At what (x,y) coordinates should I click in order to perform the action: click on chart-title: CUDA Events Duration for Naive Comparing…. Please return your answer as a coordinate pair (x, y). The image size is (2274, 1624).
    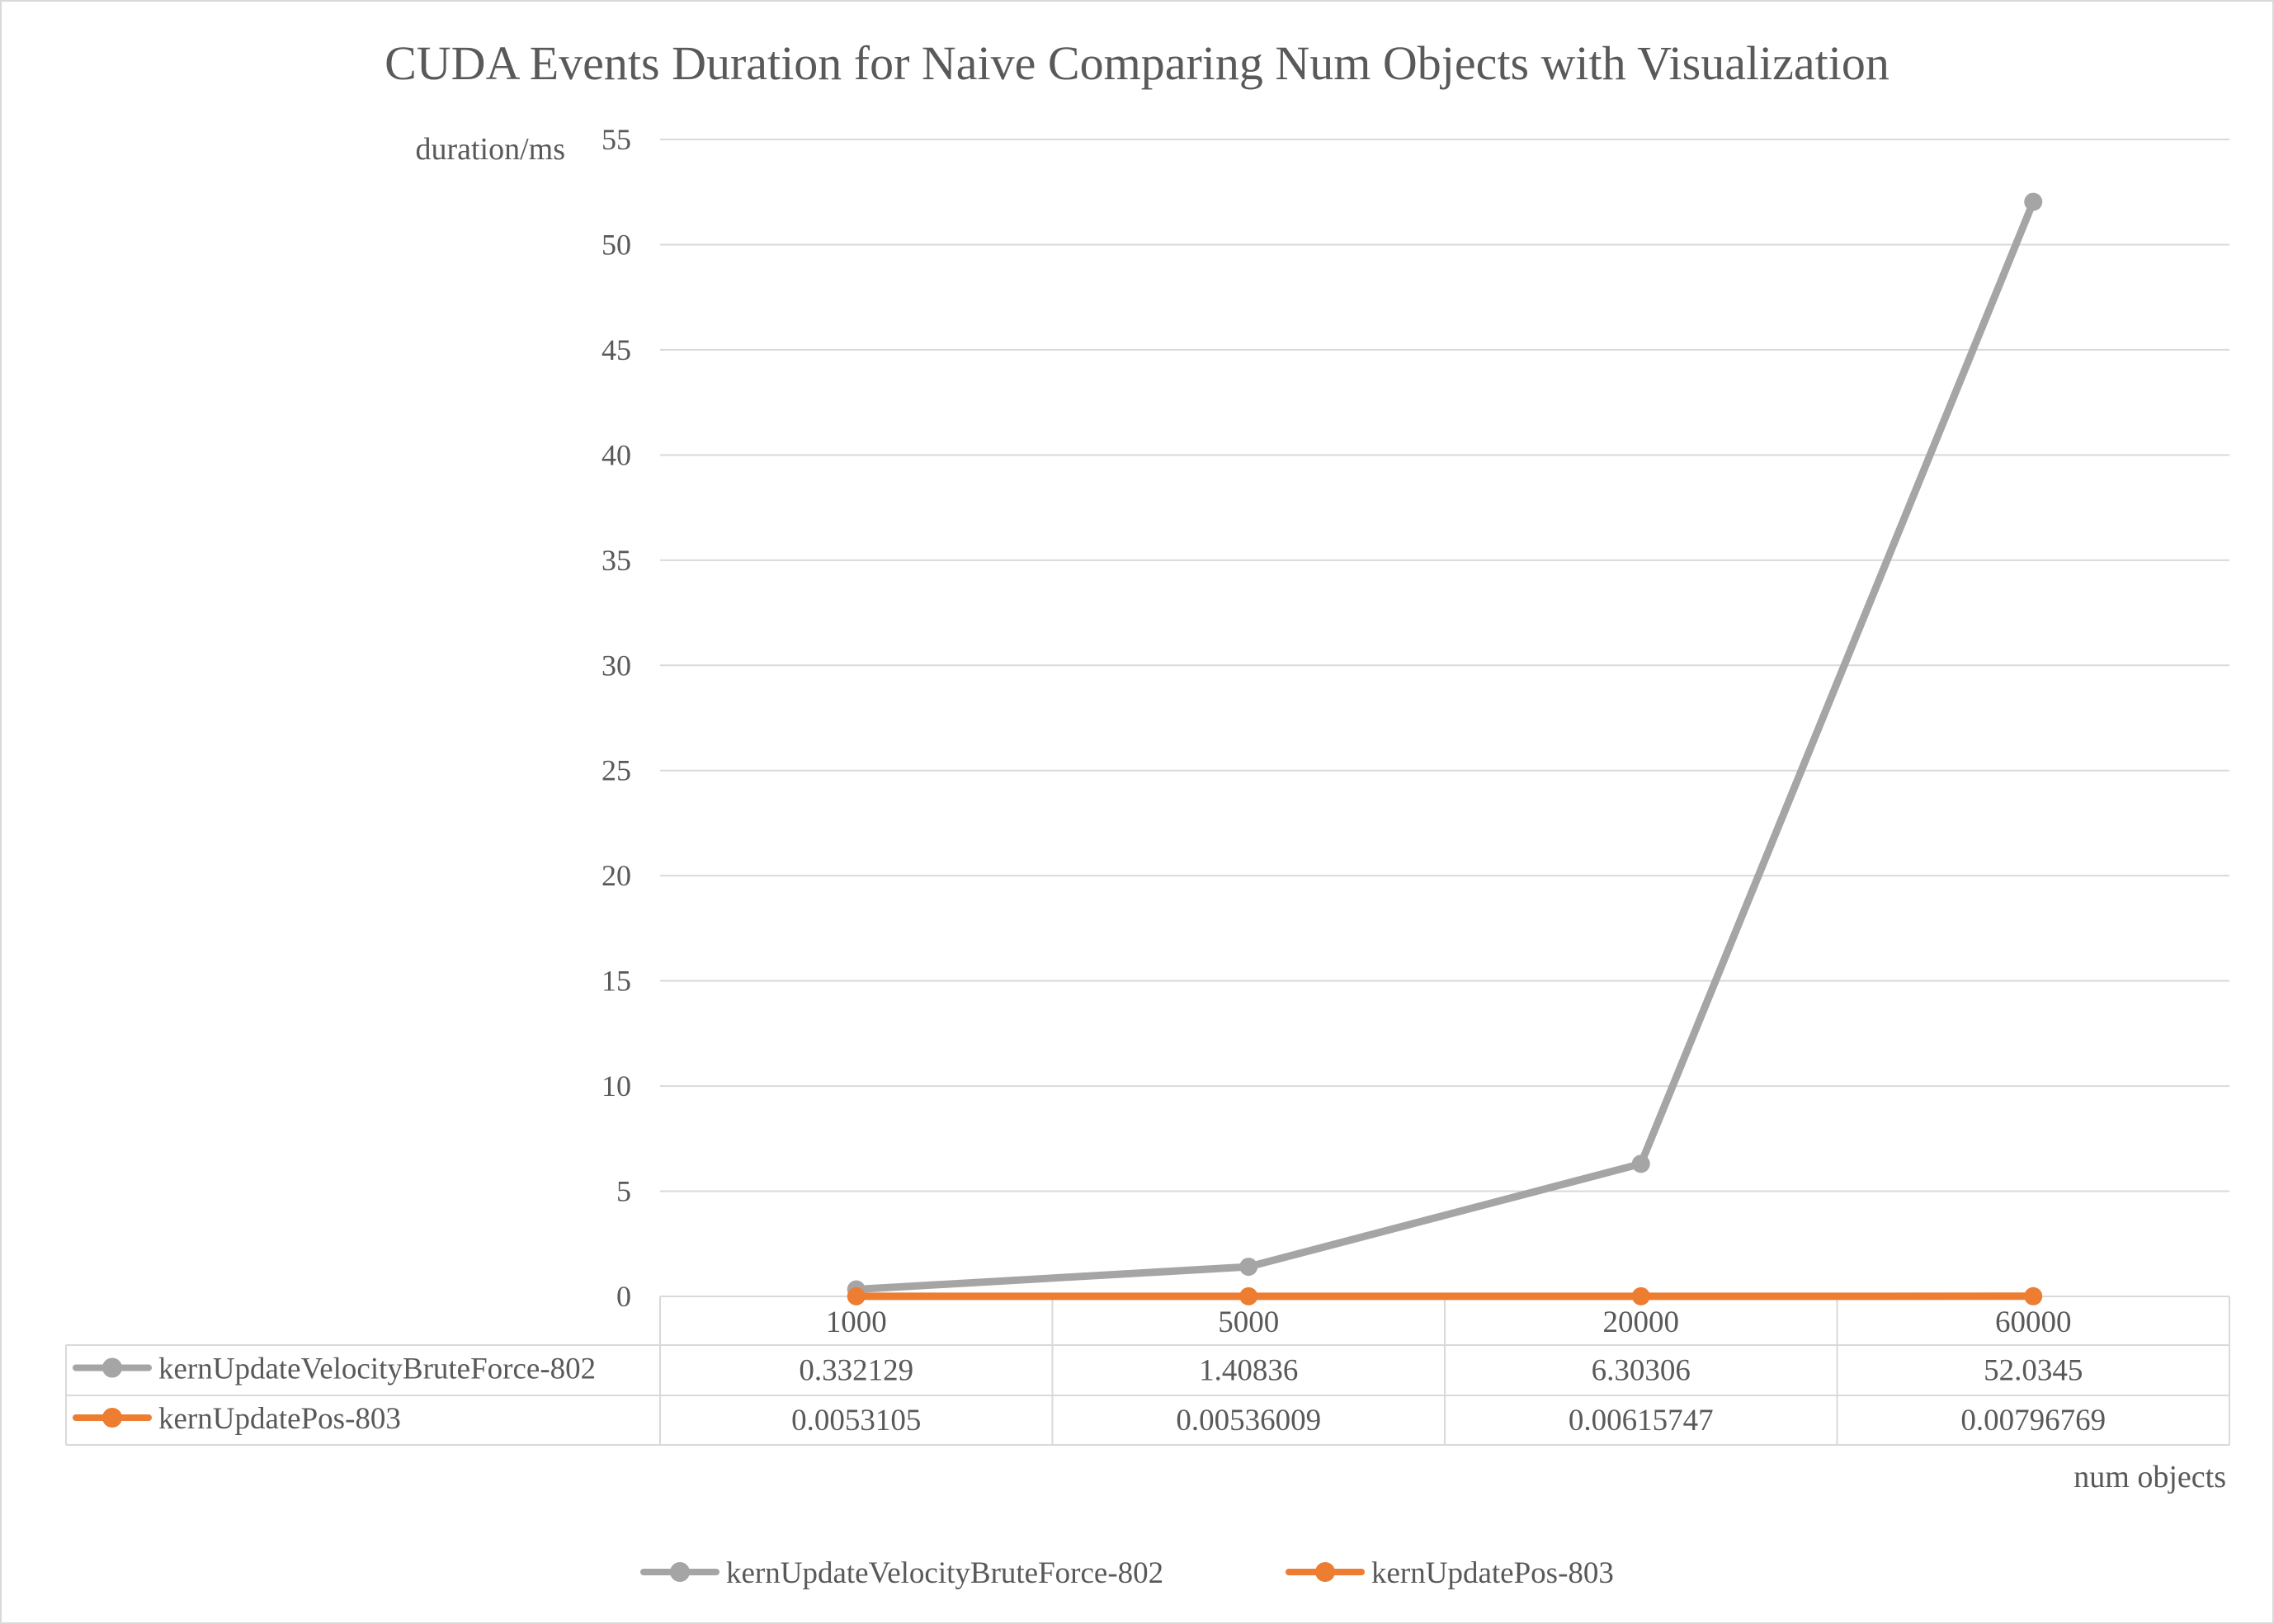
    Looking at the image, I should click on (1137, 63).